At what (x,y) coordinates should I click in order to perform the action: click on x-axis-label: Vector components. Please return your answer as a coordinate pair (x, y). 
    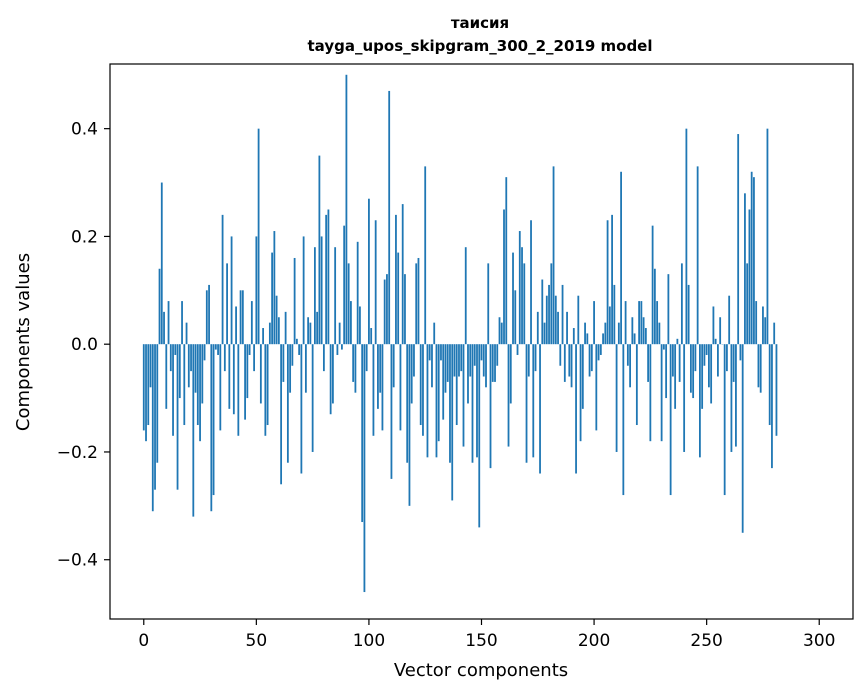
    Looking at the image, I should click on (481, 670).